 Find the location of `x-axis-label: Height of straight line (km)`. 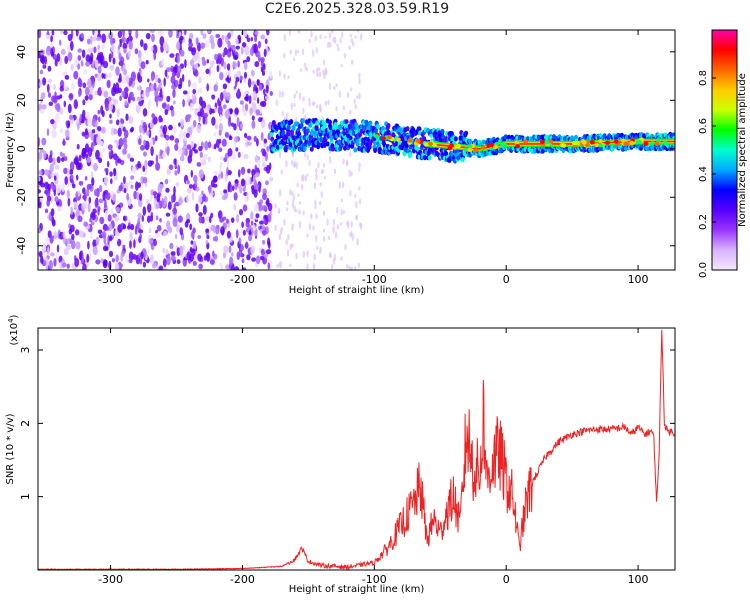

x-axis-label: Height of straight line (km) is located at coordinates (357, 290).